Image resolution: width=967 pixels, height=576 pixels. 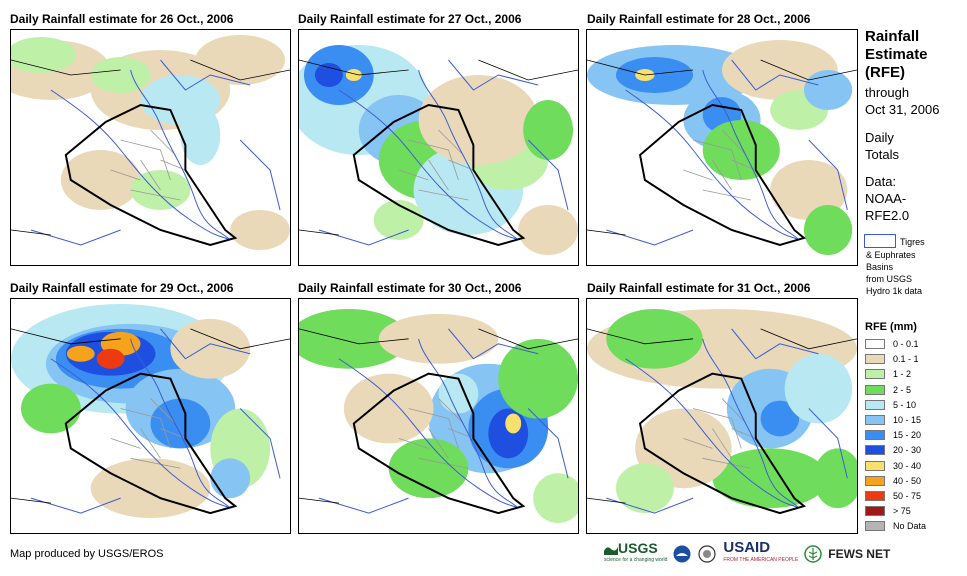 I want to click on legend-item: 40 - 50, so click(x=893, y=481).